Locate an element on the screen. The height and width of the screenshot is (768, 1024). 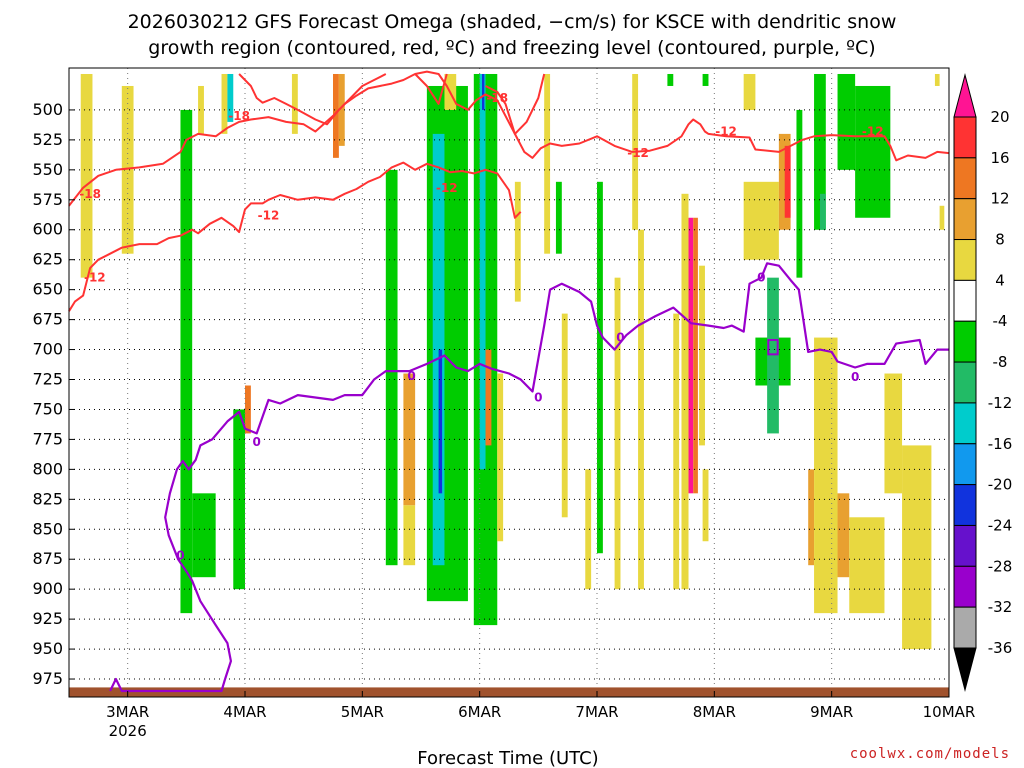
label-minus12-3: -12 is located at coordinates (447, 188).